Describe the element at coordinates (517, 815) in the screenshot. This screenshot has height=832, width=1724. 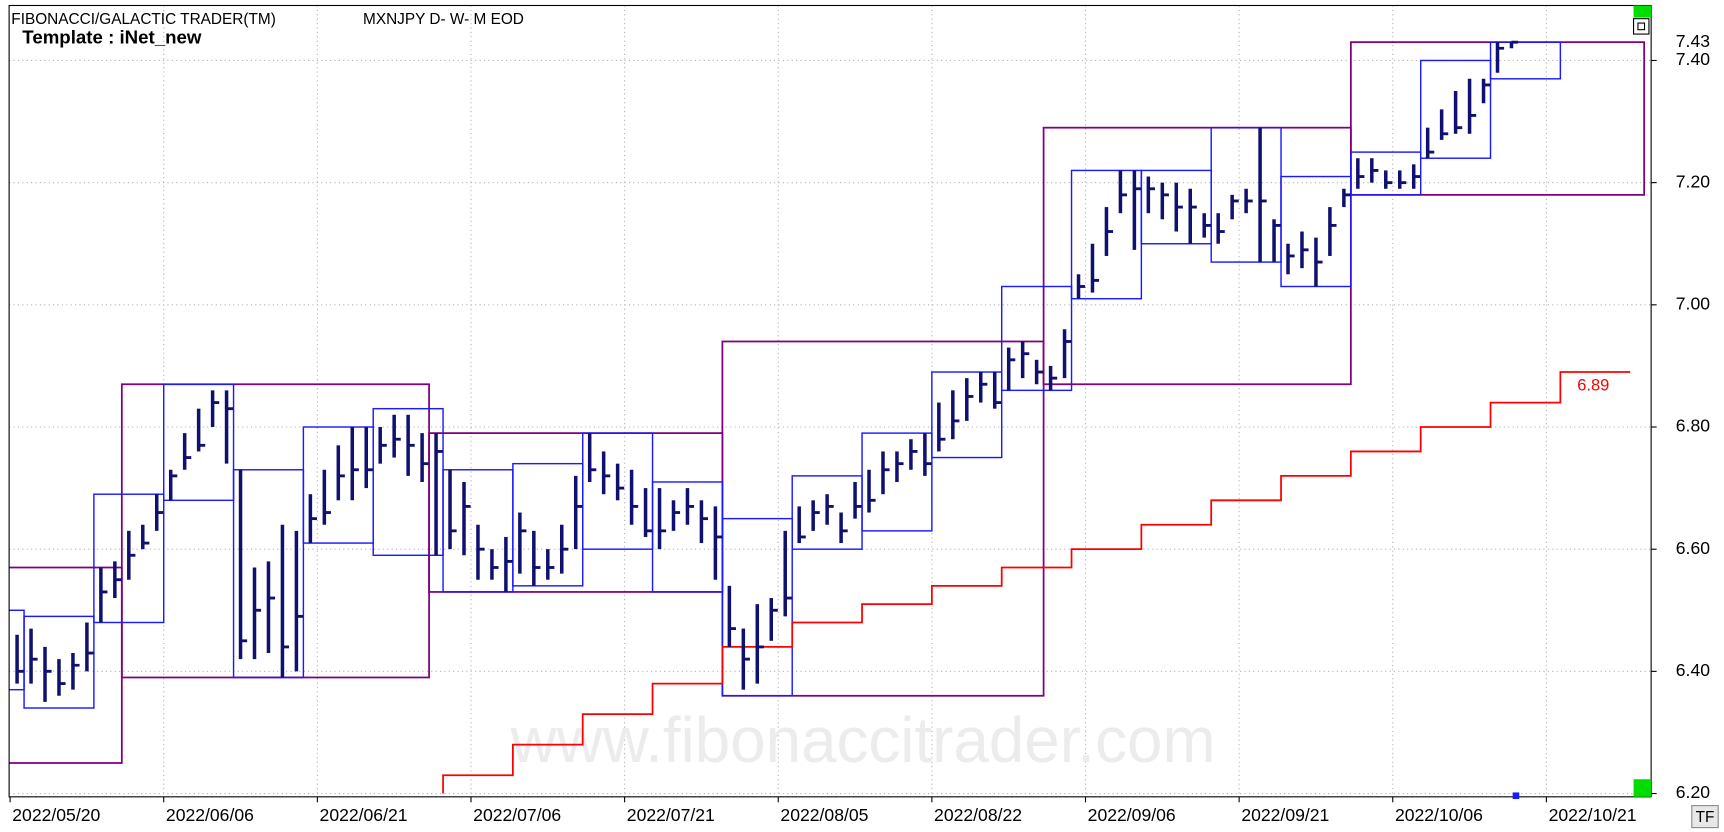
I see `x-tick-label: 2022/07/06` at that location.